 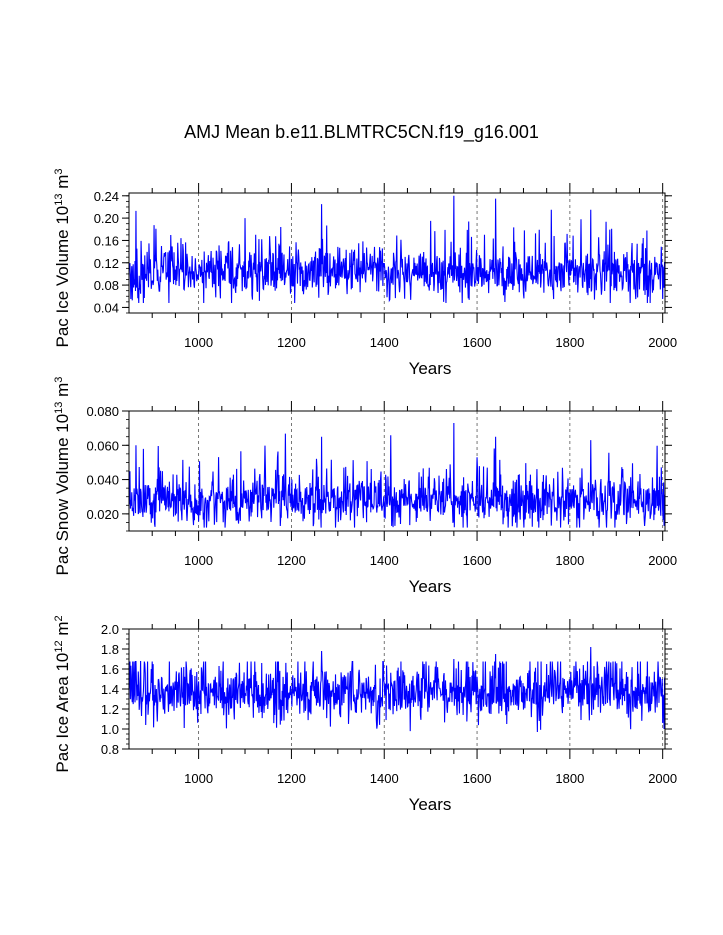 What do you see at coordinates (397, 689) in the screenshot?
I see `series-line-pac-ice-area` at bounding box center [397, 689].